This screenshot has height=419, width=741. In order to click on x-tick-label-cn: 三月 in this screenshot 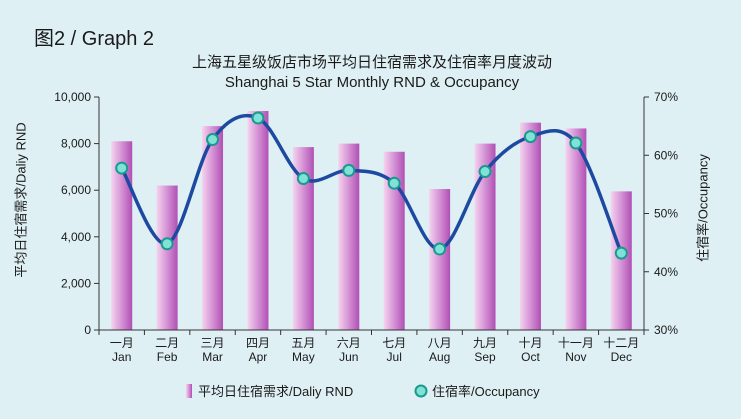, I will do `click(213, 343)`.